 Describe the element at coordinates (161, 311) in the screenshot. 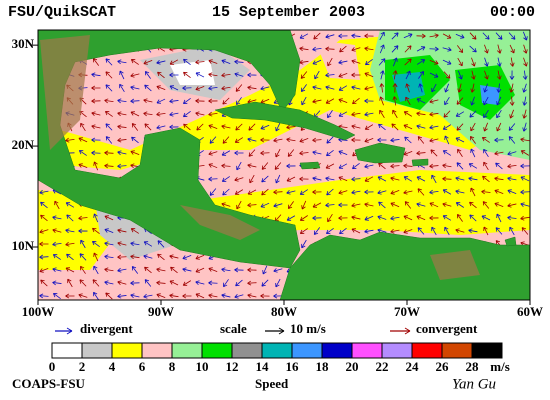

I see `lon-tick-label: 90W` at that location.